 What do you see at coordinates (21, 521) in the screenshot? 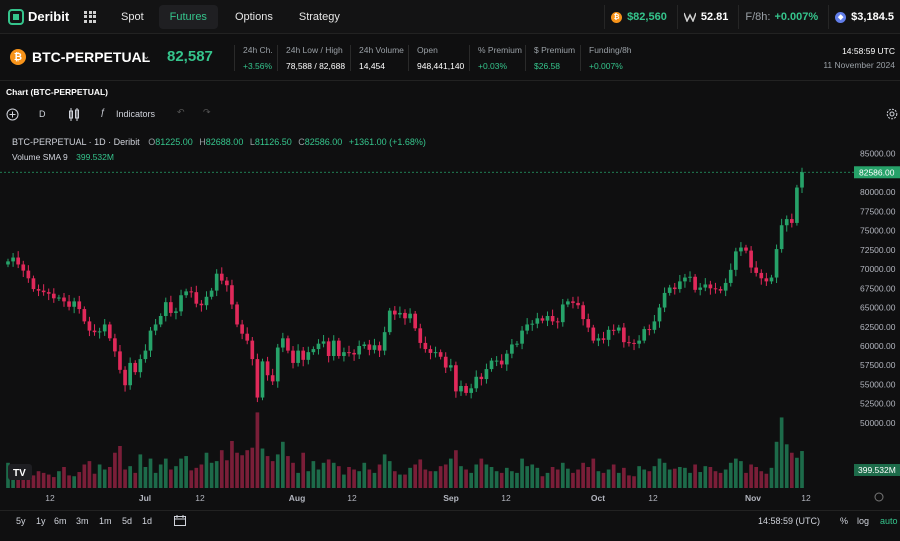
I see `range-5y: 5y` at bounding box center [21, 521].